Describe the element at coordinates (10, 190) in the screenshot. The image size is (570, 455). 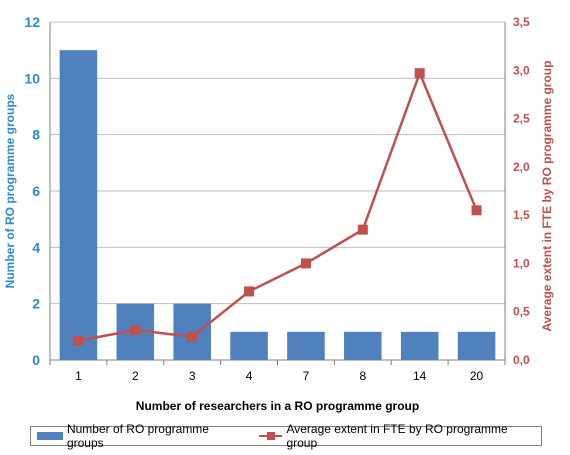
I see `left-axis-title: Number of RO programme groups` at that location.